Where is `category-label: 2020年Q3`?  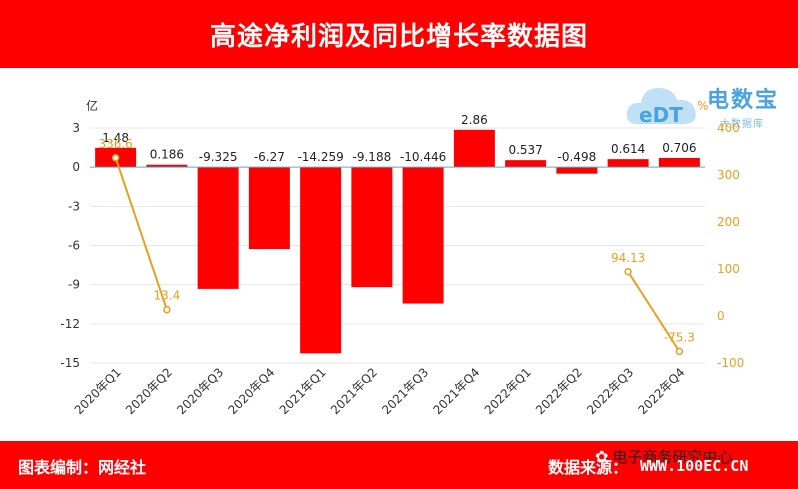 category-label: 2020年Q3 is located at coordinates (200, 391).